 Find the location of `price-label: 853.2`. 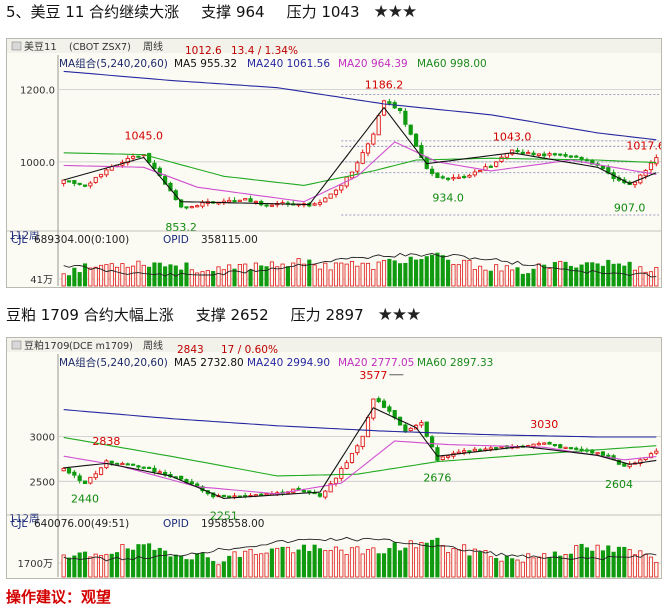

price-label: 853.2 is located at coordinates (181, 227).